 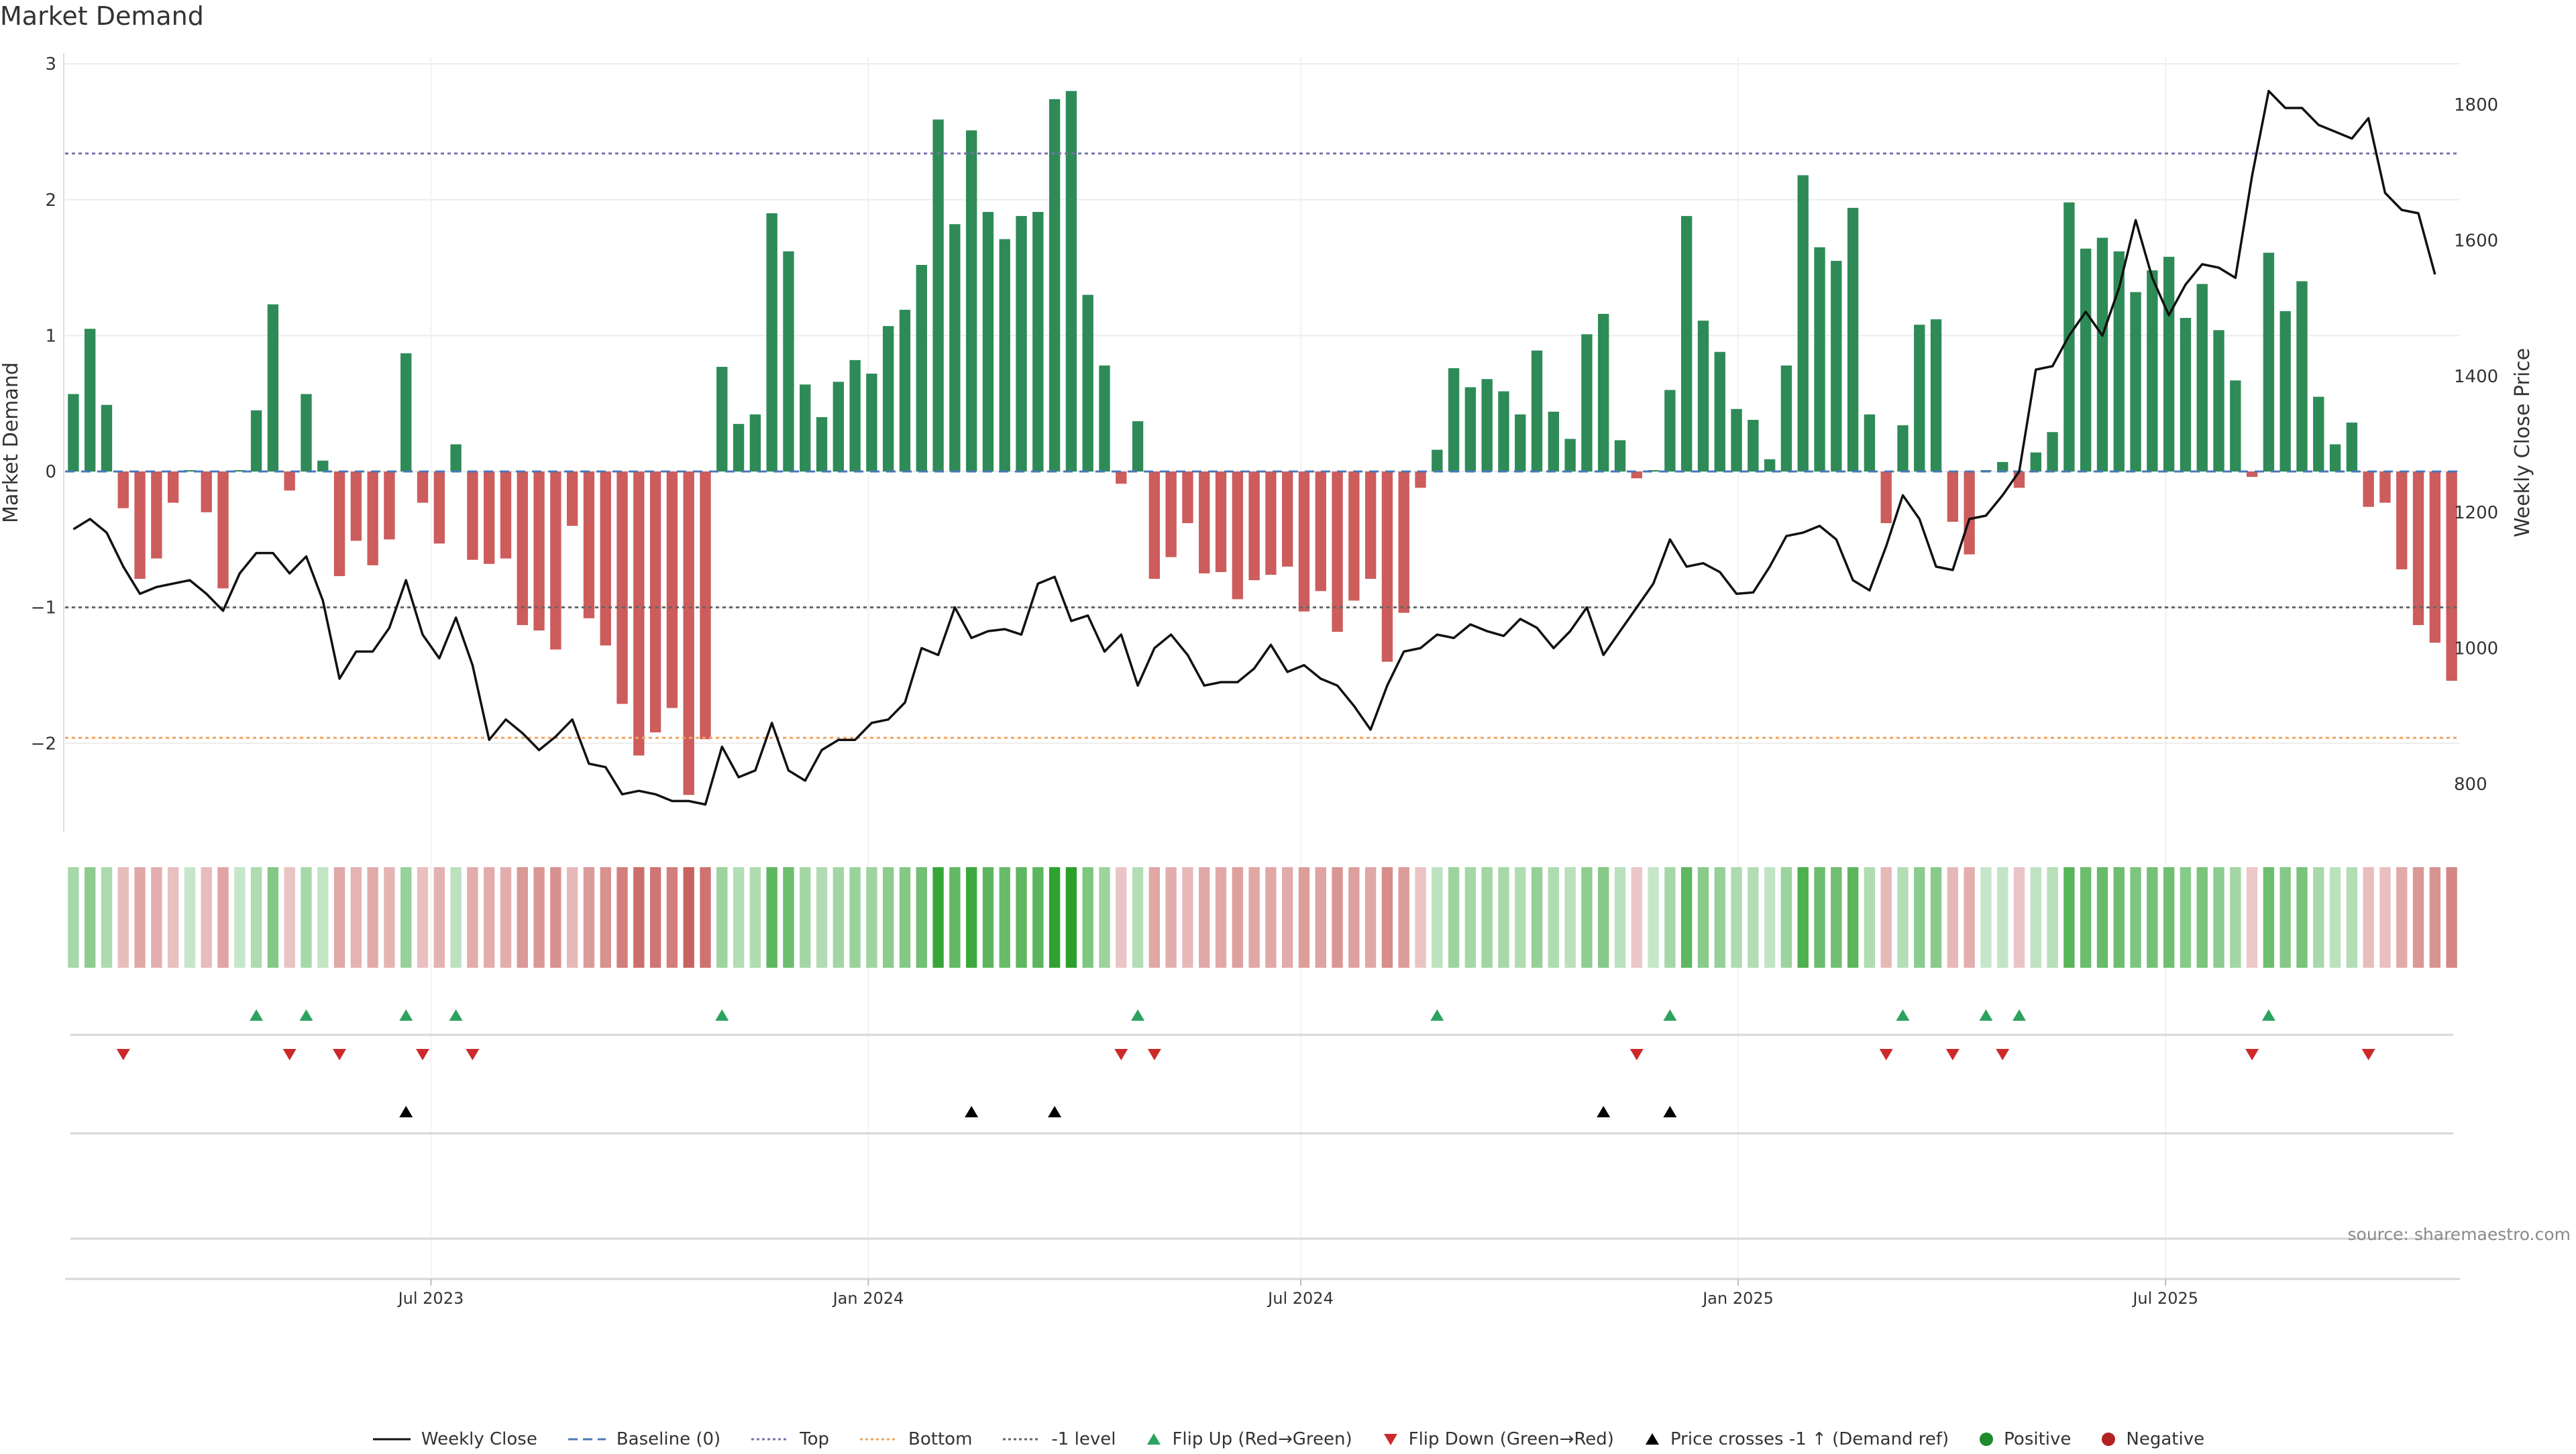 What do you see at coordinates (50, 336) in the screenshot?
I see `y-tick-label: 1` at bounding box center [50, 336].